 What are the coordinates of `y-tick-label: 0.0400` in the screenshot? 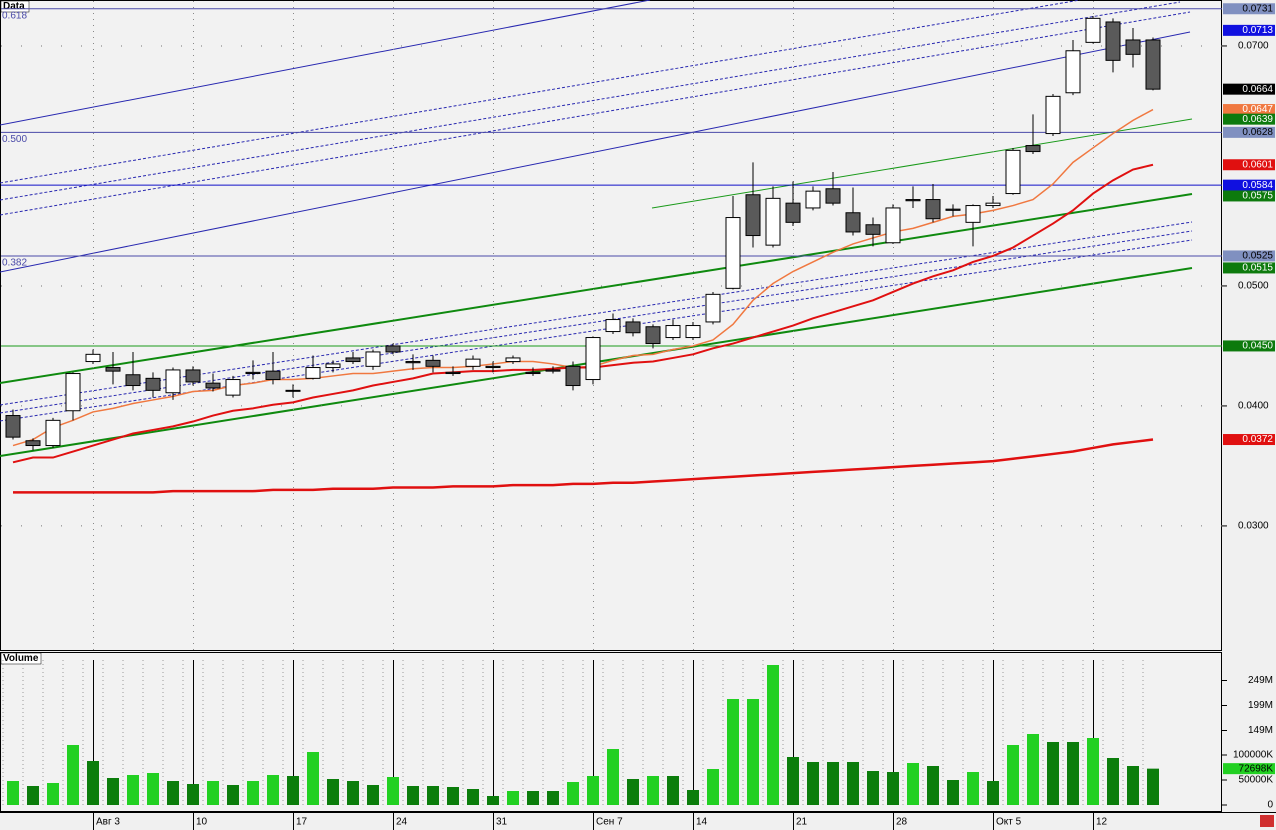 It's located at (1253, 406).